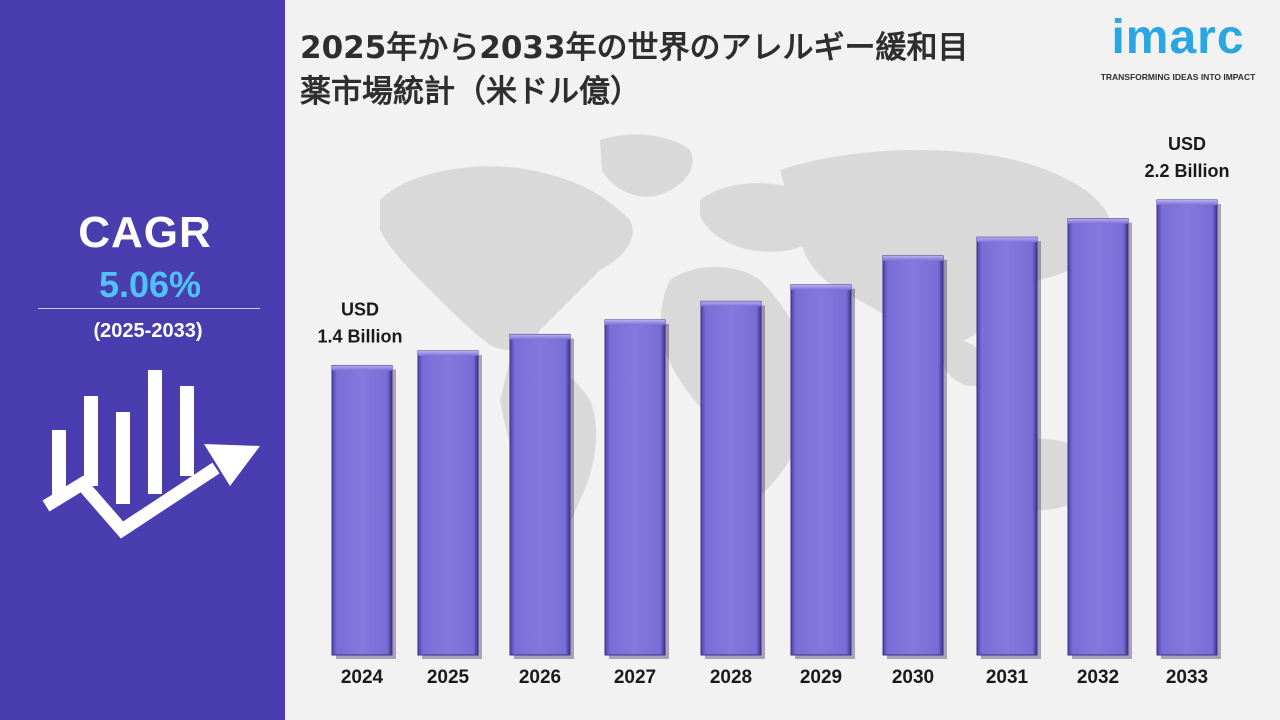 This screenshot has width=1280, height=720. I want to click on chart-title: 2025年から2033年の世界のアレルギー緩和目 薬市場統計（米ドル億）, so click(685, 70).